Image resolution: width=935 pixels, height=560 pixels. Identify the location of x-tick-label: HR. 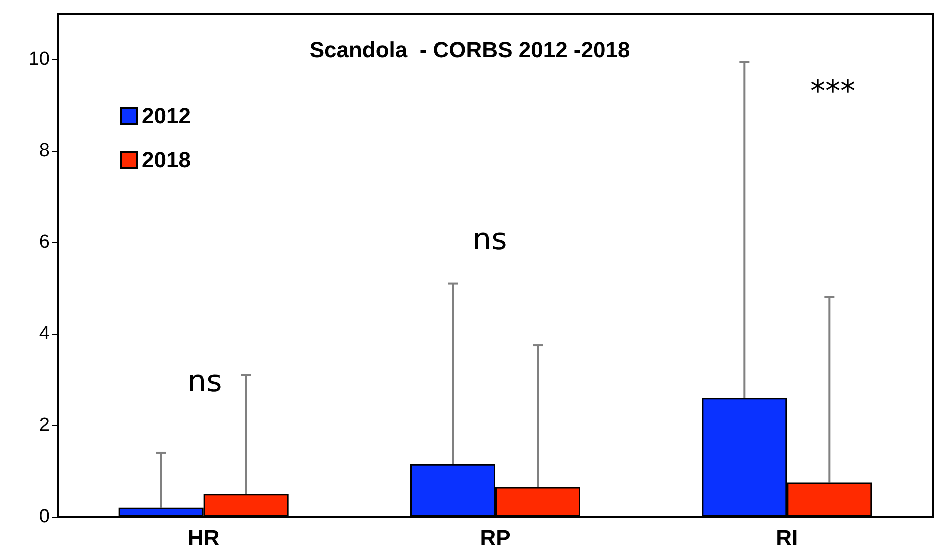
(204, 538).